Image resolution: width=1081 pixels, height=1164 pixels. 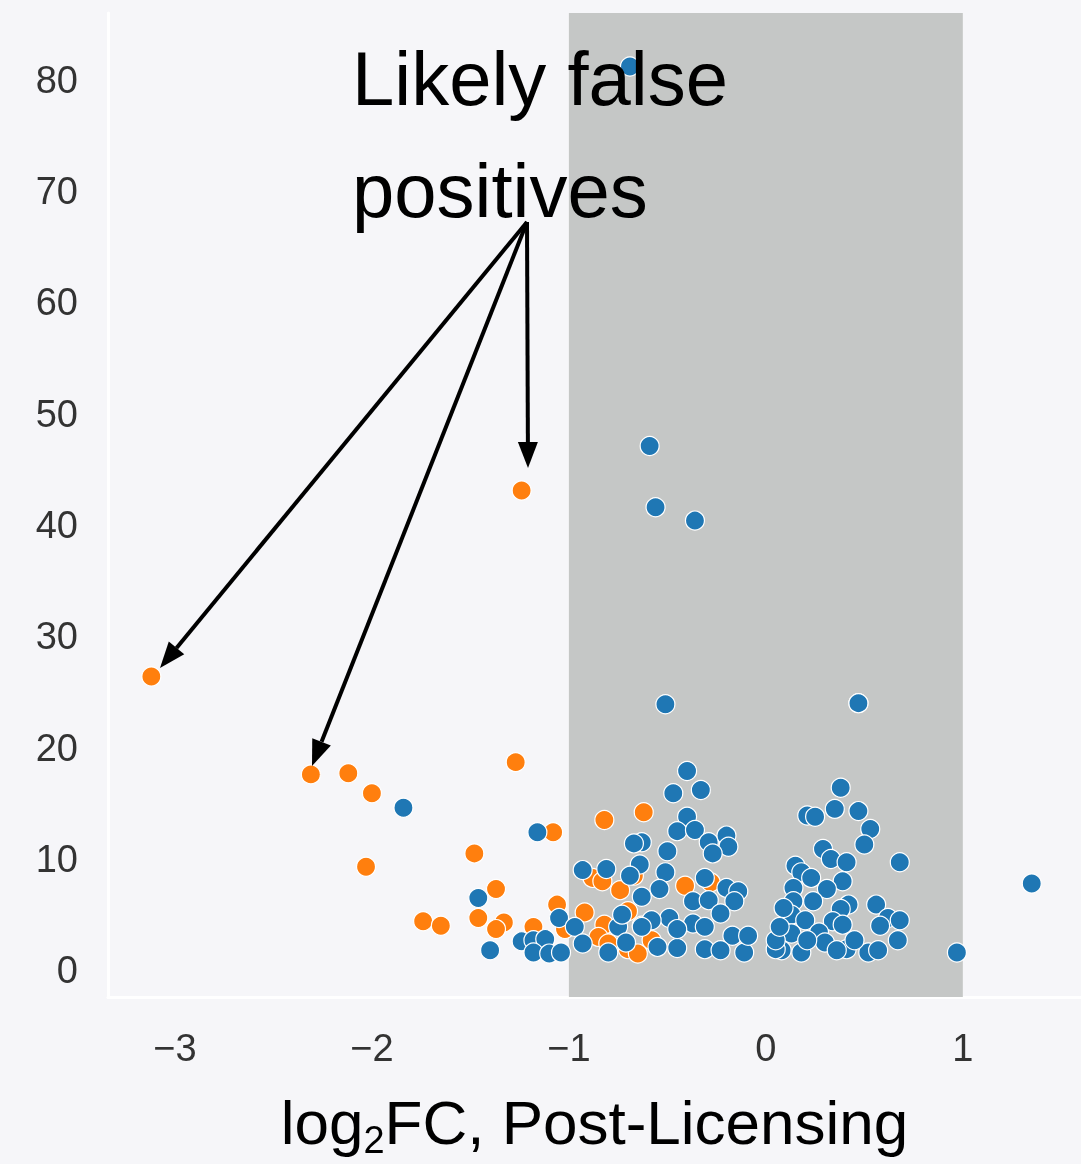 I want to click on y-tick-label: 0, so click(x=67, y=970).